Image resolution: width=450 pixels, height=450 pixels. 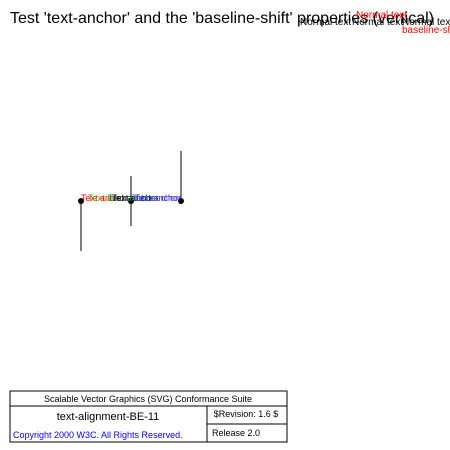 I want to click on footer-revision: $Revision: 1.6 $, so click(x=246, y=414).